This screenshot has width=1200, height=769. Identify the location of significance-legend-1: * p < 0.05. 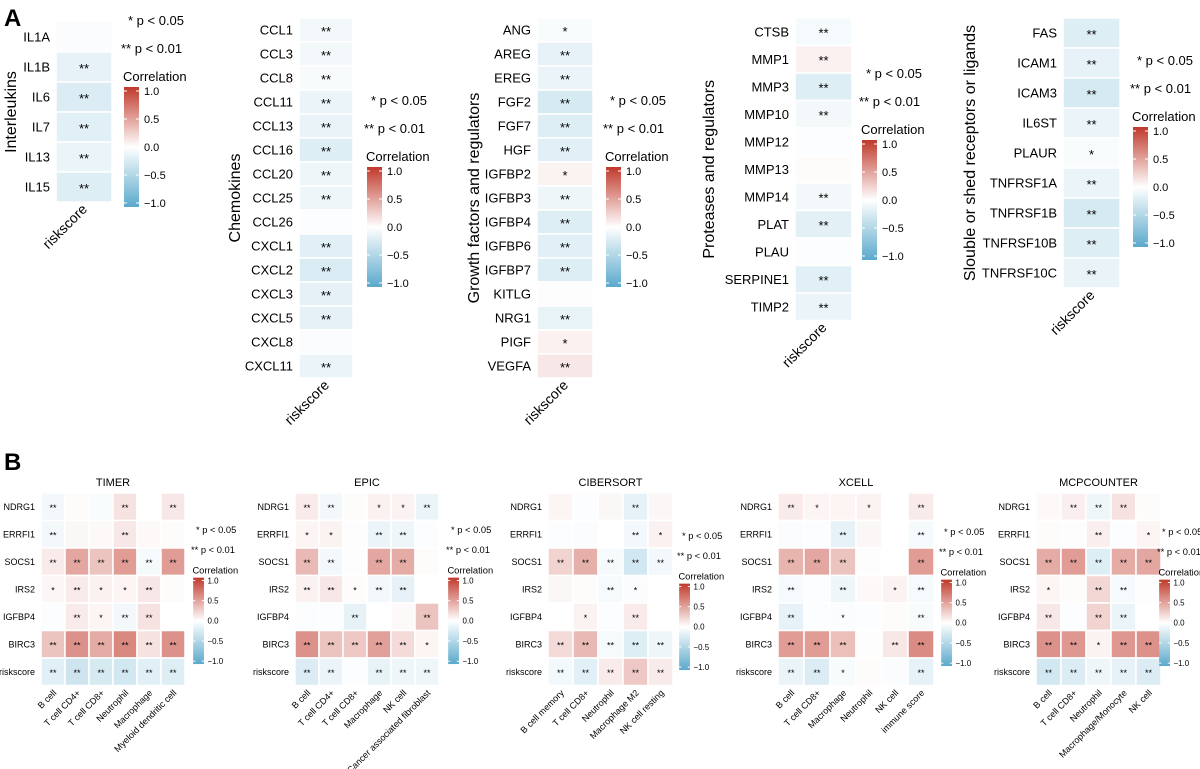
(964, 532).